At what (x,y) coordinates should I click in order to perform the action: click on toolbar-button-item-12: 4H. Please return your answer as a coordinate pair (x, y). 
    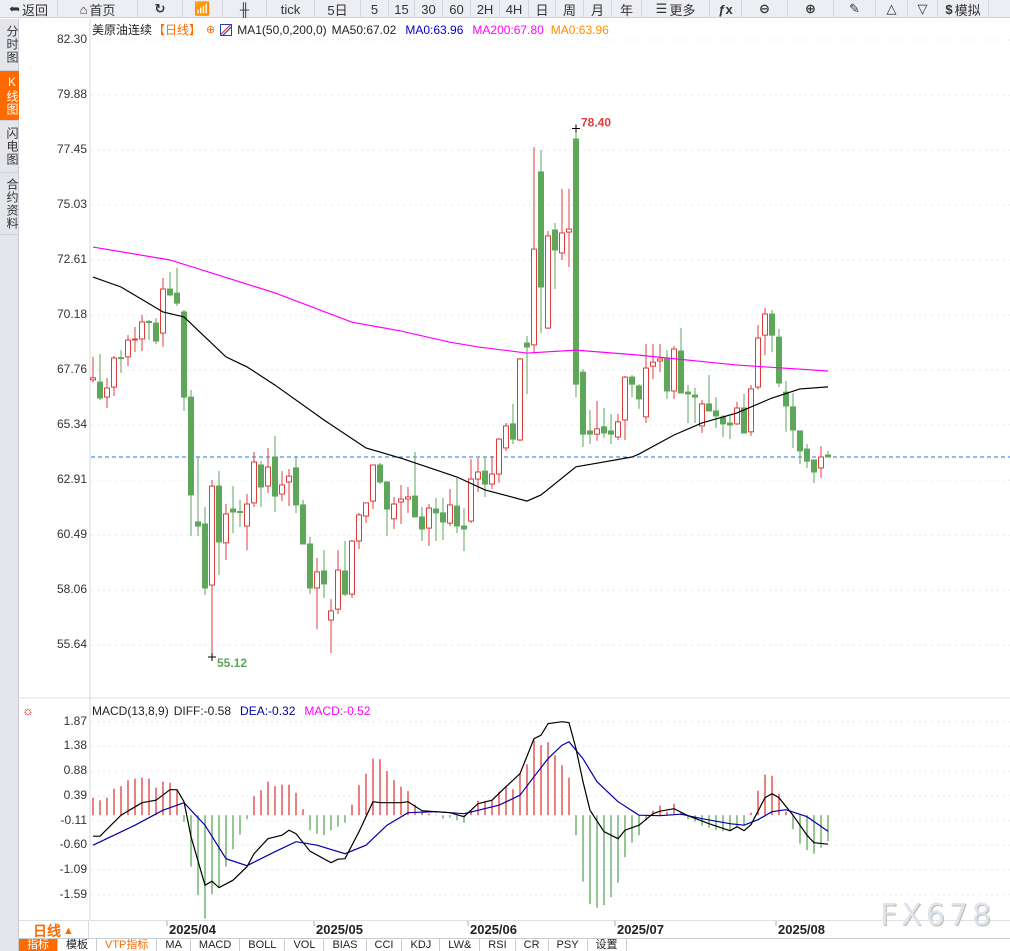
    Looking at the image, I should click on (514, 9).